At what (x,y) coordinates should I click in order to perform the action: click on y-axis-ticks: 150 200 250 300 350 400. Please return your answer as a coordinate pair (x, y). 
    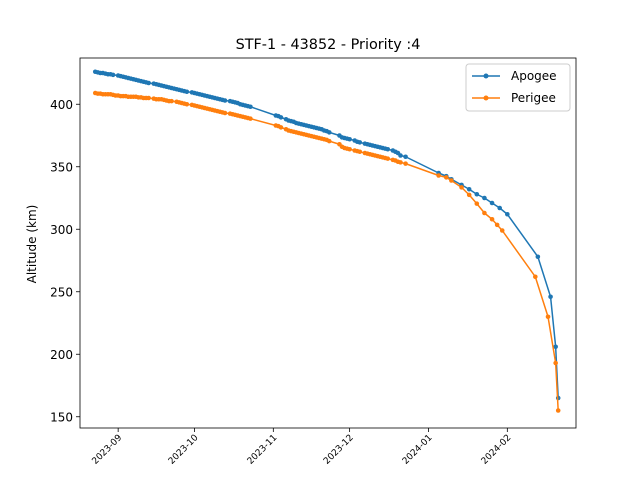
    Looking at the image, I should click on (65, 261).